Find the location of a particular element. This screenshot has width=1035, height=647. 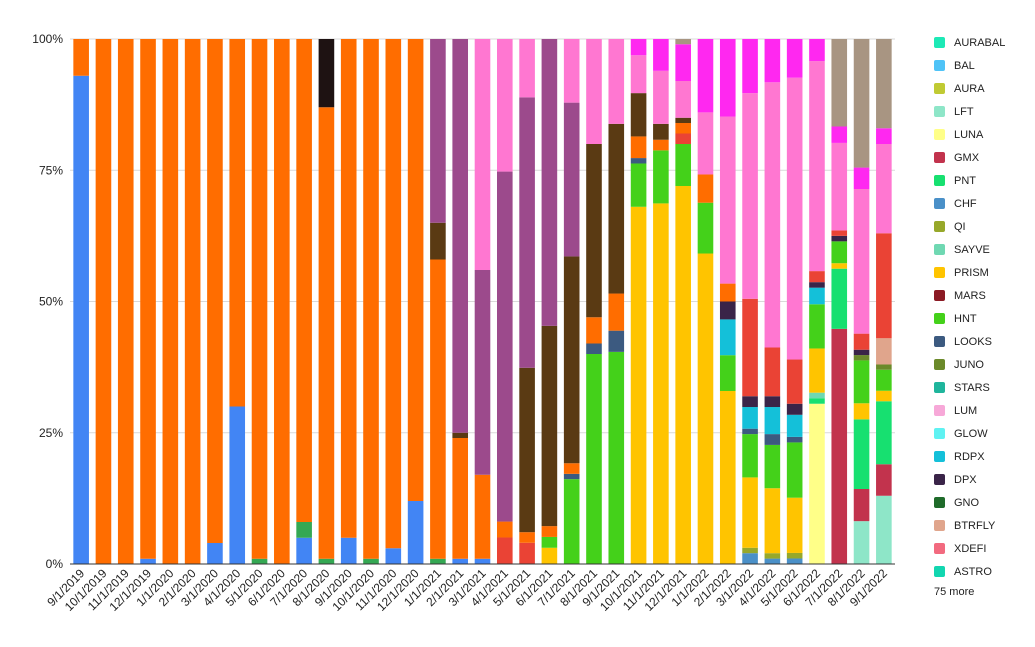

legend-item: PNT is located at coordinates (984, 180).